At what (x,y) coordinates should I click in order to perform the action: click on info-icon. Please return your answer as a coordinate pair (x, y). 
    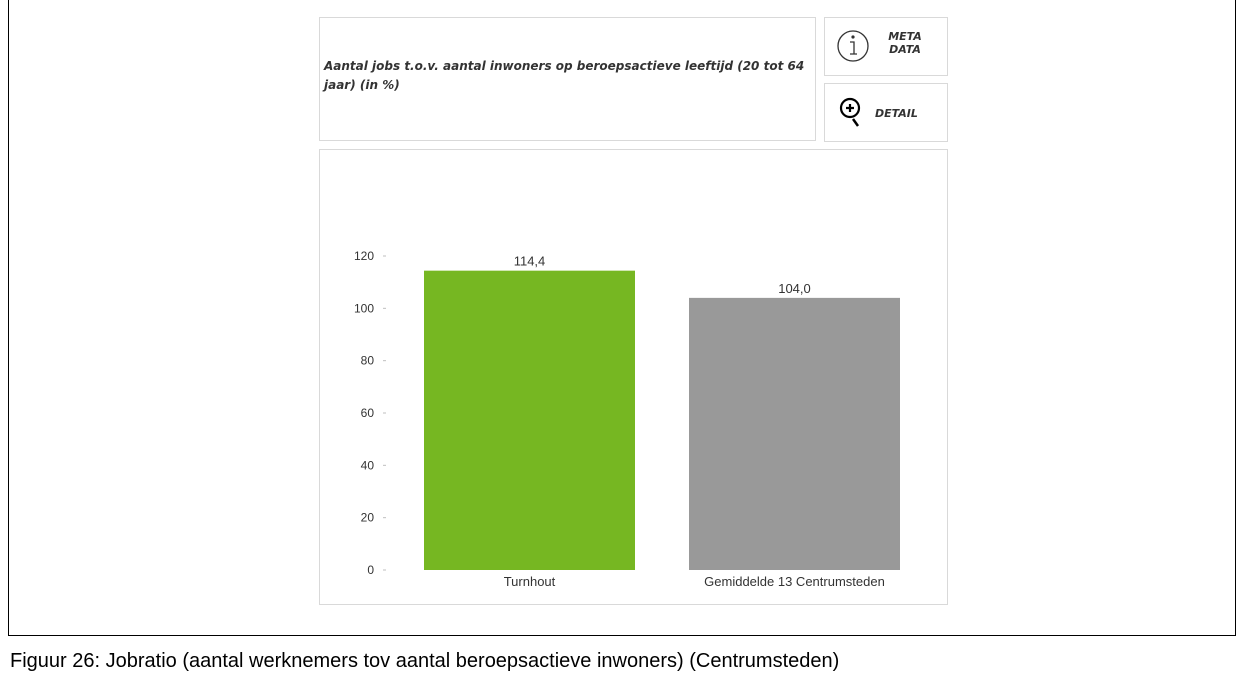
    Looking at the image, I should click on (853, 46).